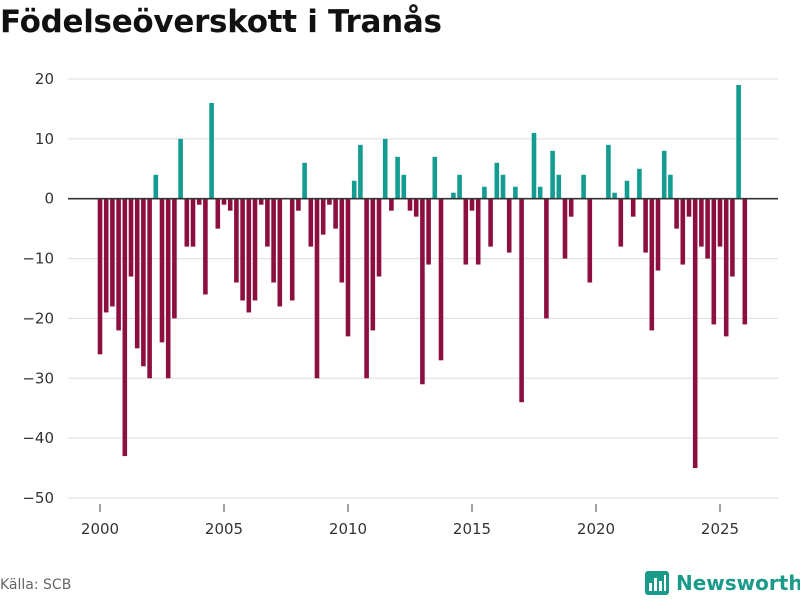  What do you see at coordinates (722, 583) in the screenshot?
I see `brand-logo: Newsworthy` at bounding box center [722, 583].